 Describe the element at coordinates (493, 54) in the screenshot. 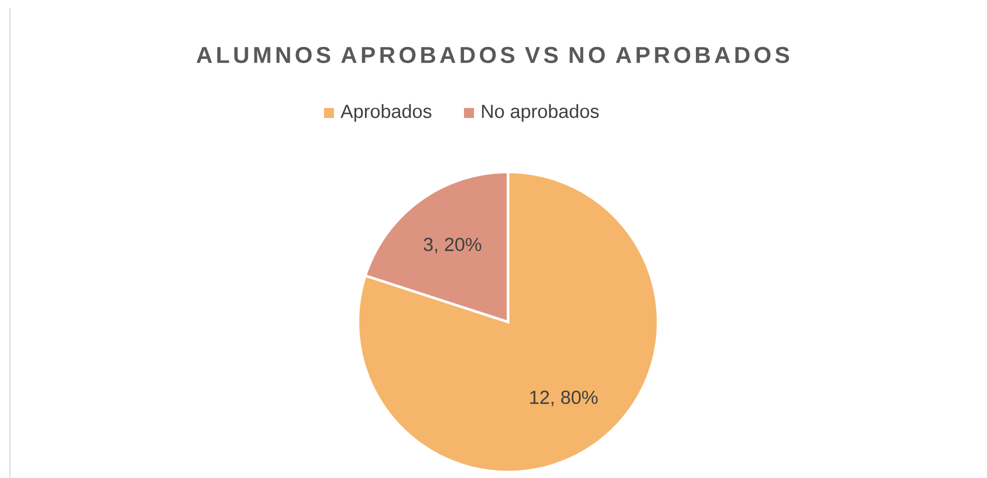

I see `chart-title: ALUMNOS APROBADOS VS NO APROBADOS` at that location.